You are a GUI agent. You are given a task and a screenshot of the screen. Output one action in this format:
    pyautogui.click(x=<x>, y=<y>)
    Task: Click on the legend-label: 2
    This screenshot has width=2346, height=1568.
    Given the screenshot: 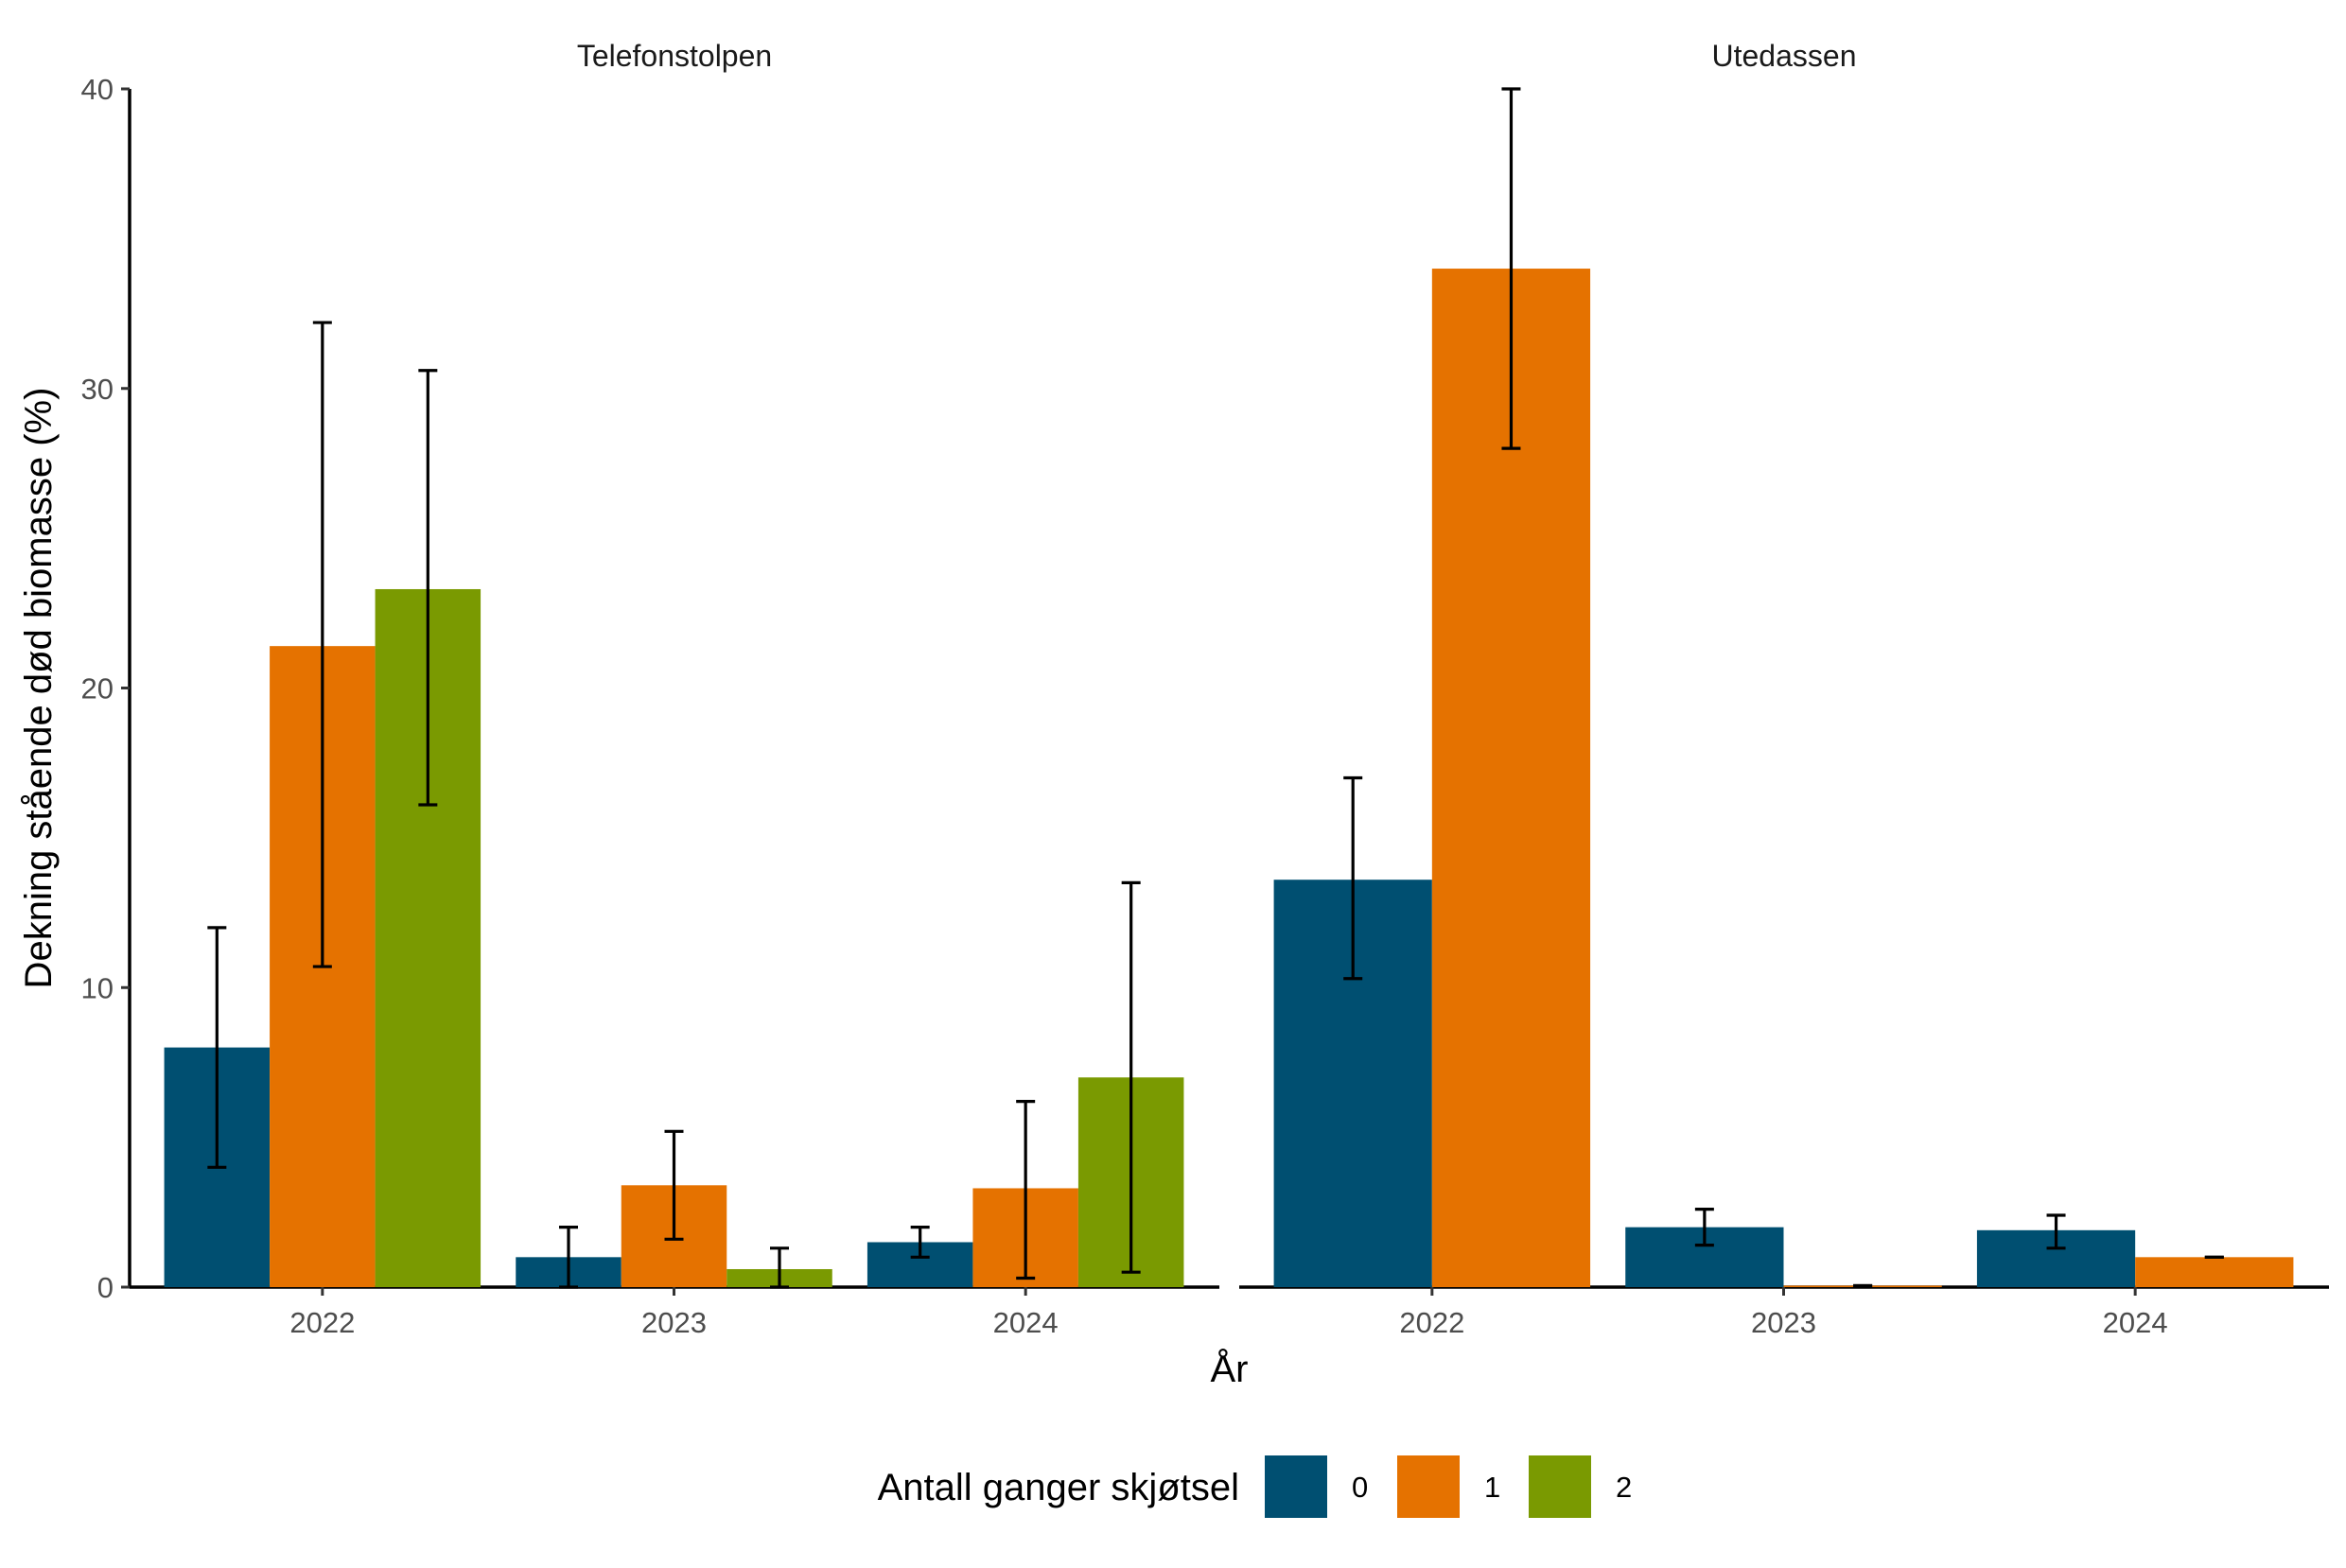 What is the action you would take?
    pyautogui.click(x=1624, y=1488)
    